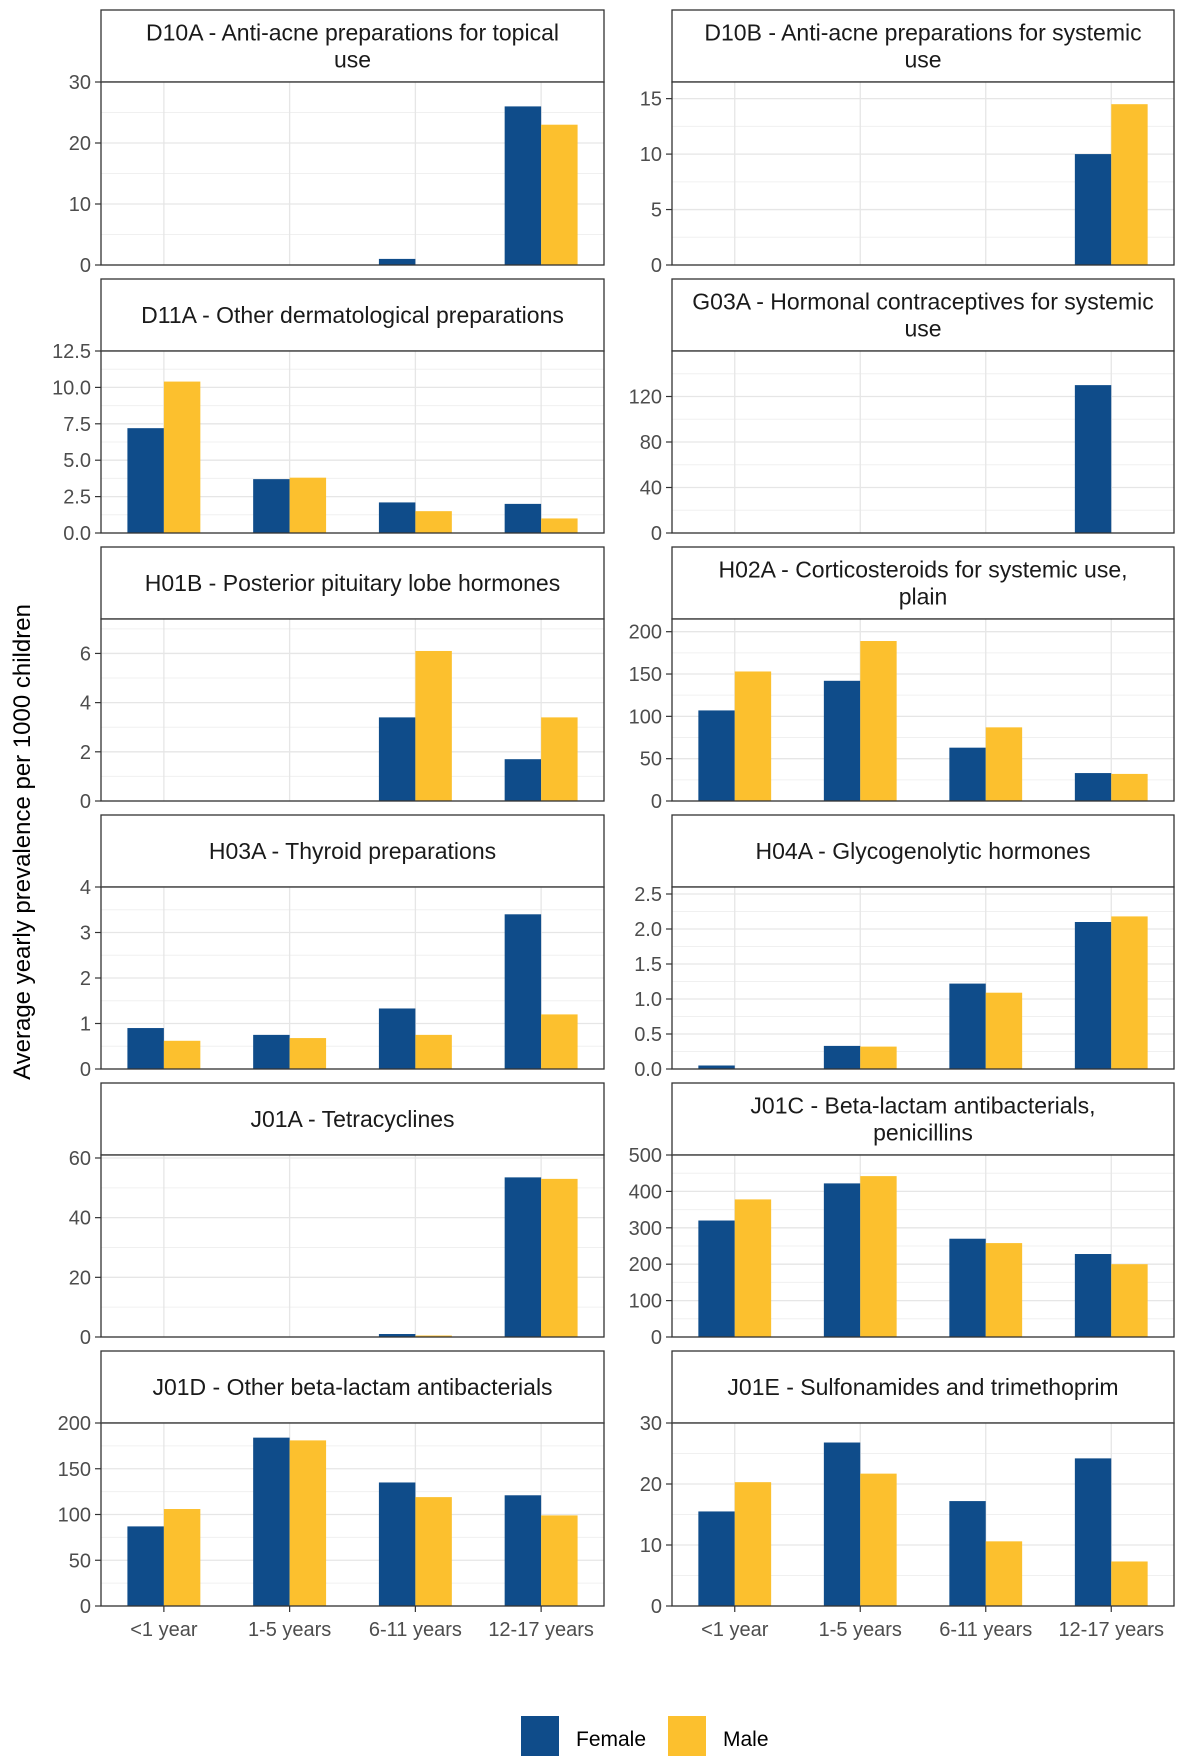 The height and width of the screenshot is (1756, 1182). I want to click on y-tick-label: 1.0, so click(648, 1000).